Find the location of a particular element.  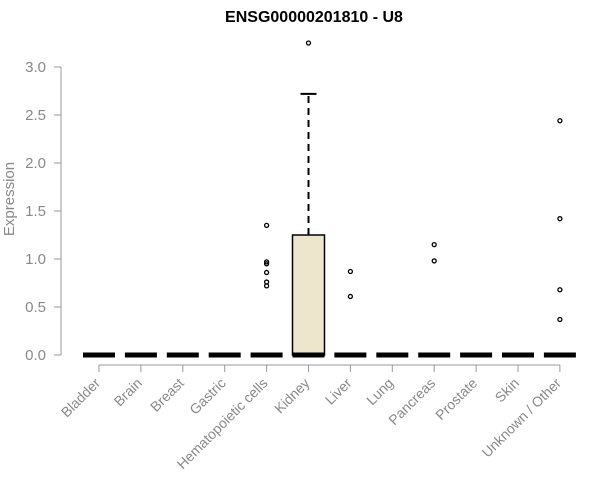

y-tick-label: 2.5 is located at coordinates (35, 115).